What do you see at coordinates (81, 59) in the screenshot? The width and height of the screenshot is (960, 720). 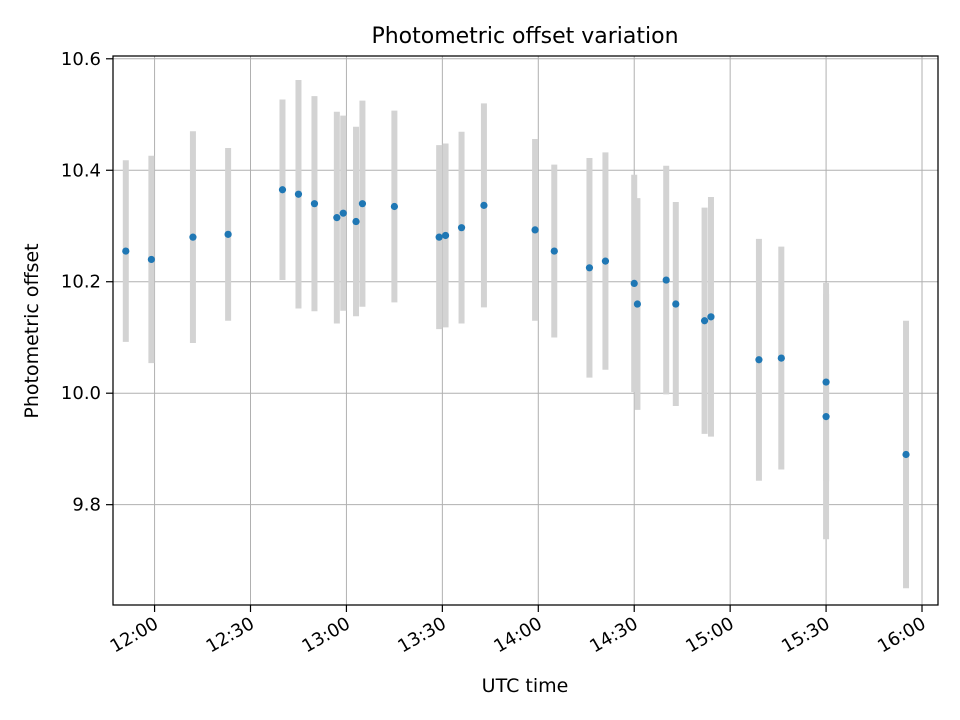 I see `y-tick-label: 10.6` at bounding box center [81, 59].